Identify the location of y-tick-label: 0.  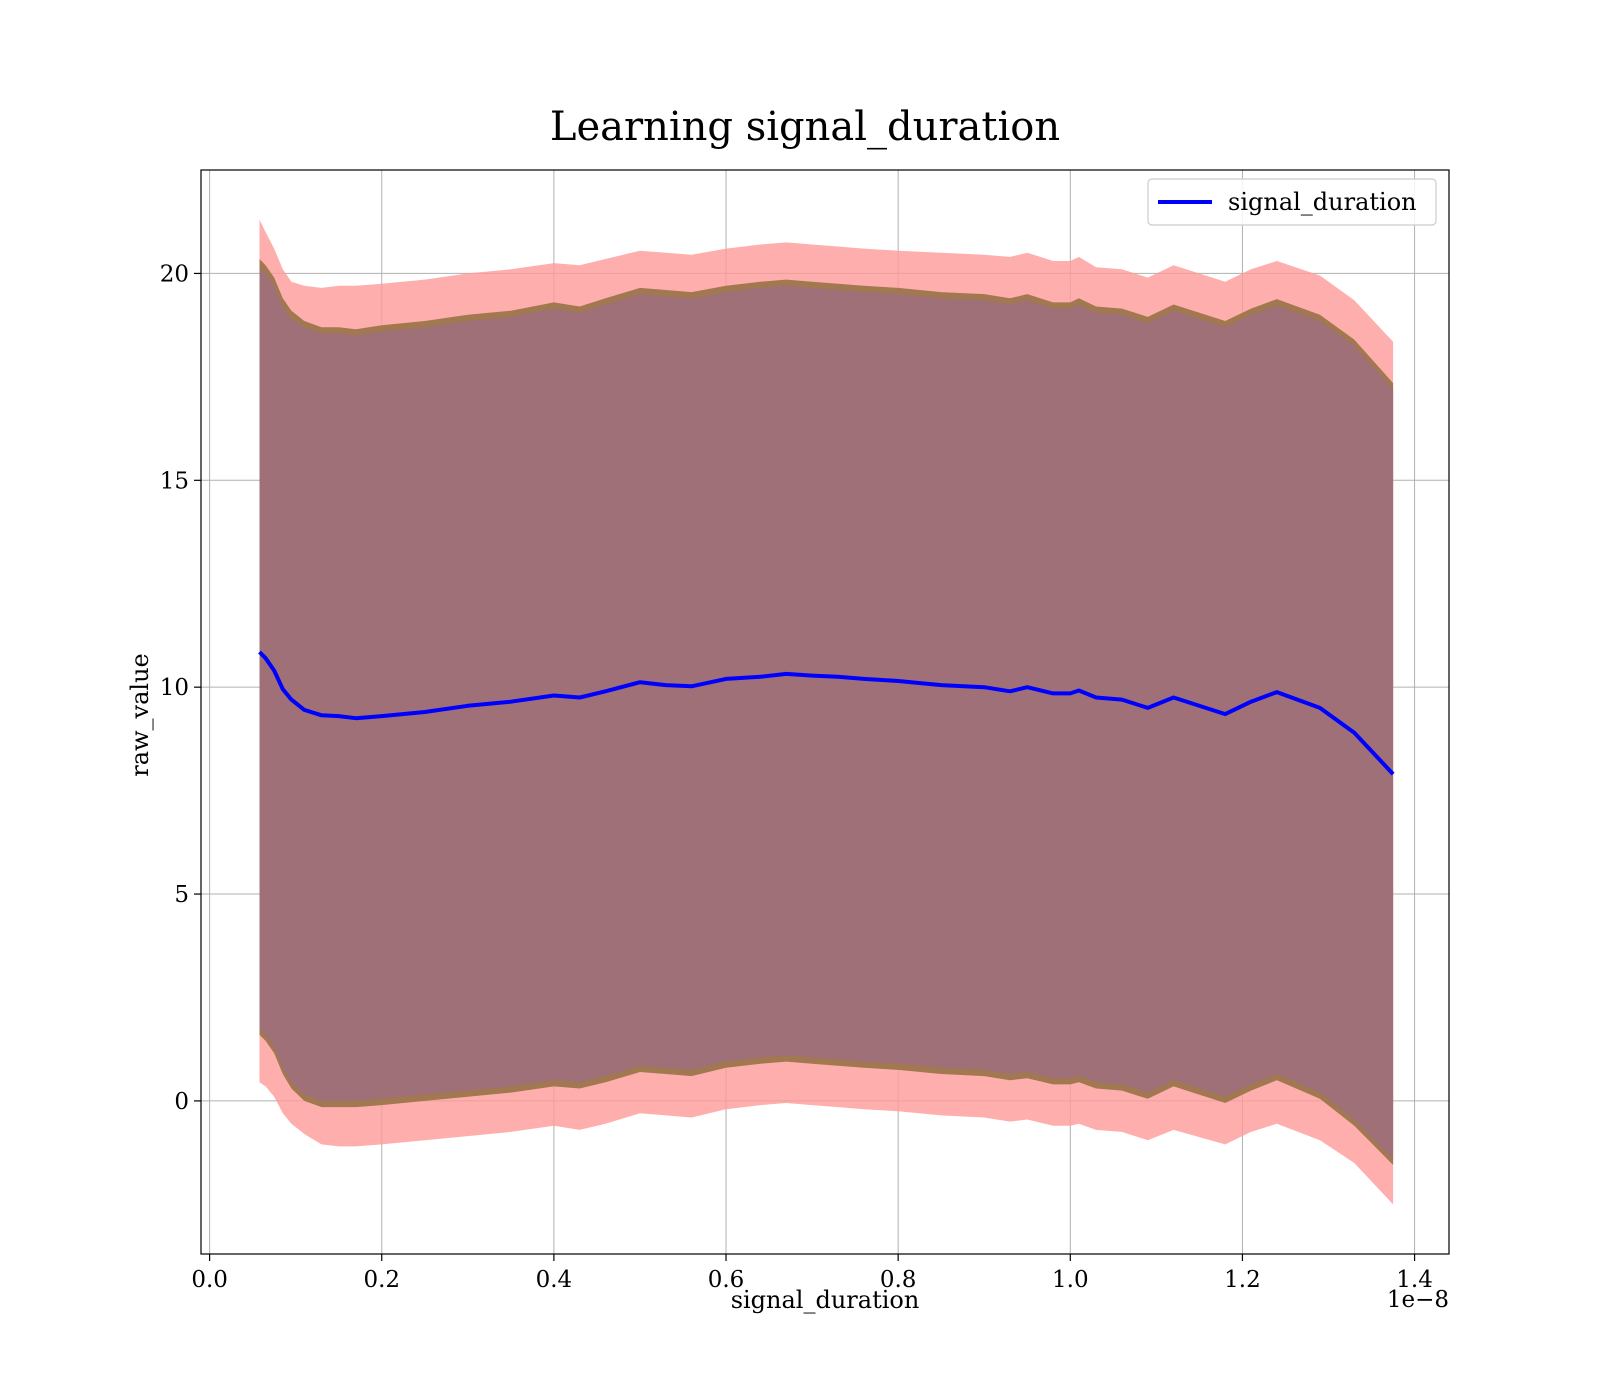
(181, 1102).